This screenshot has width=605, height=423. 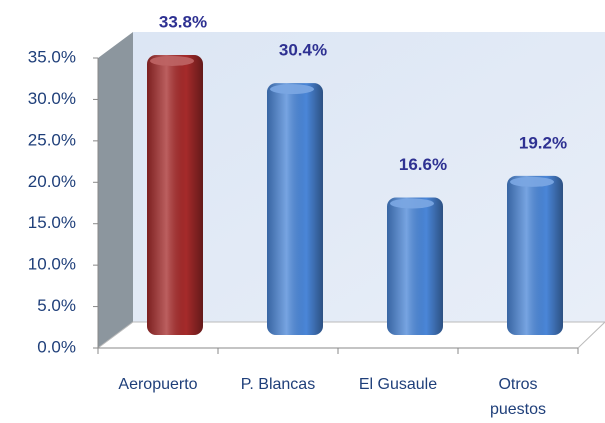 I want to click on y-tick-label: 35.0%, so click(x=52, y=56).